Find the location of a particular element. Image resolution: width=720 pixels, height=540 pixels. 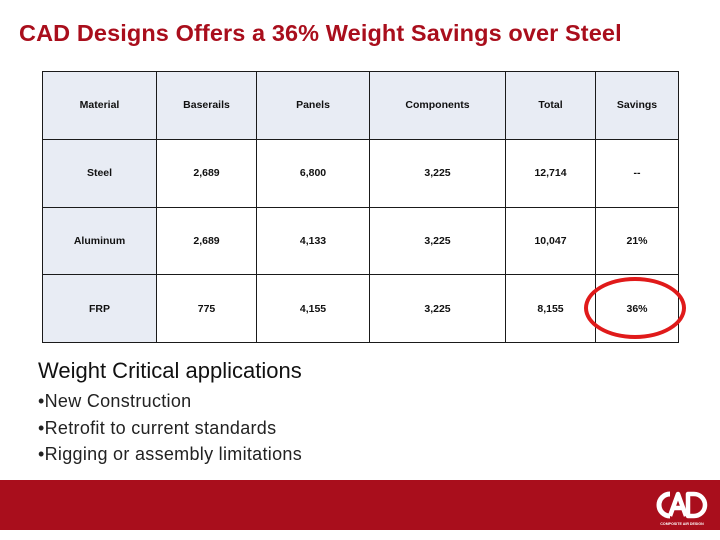

table-row-aluminum: Aluminum 2,689 4,133 3,225 10,047 21% is located at coordinates (360, 241).